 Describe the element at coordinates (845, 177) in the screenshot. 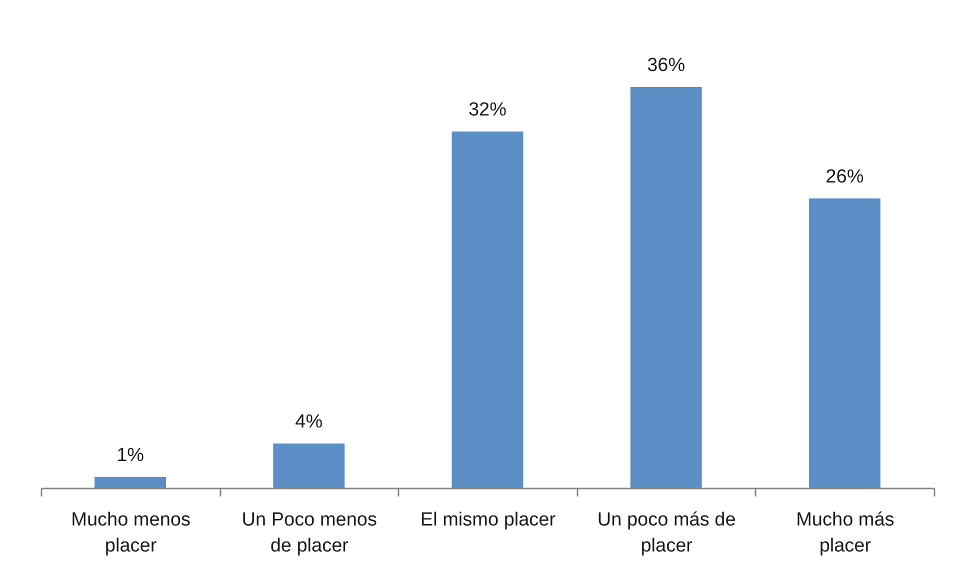

I see `data-label: 26%` at that location.